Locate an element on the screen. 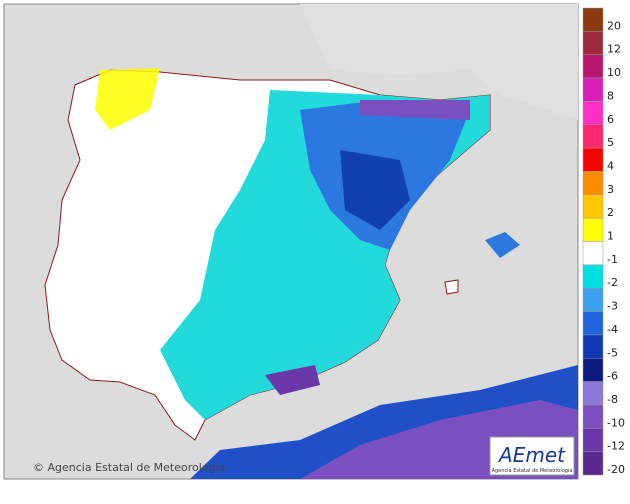  legend-label: 2 is located at coordinates (610, 212).